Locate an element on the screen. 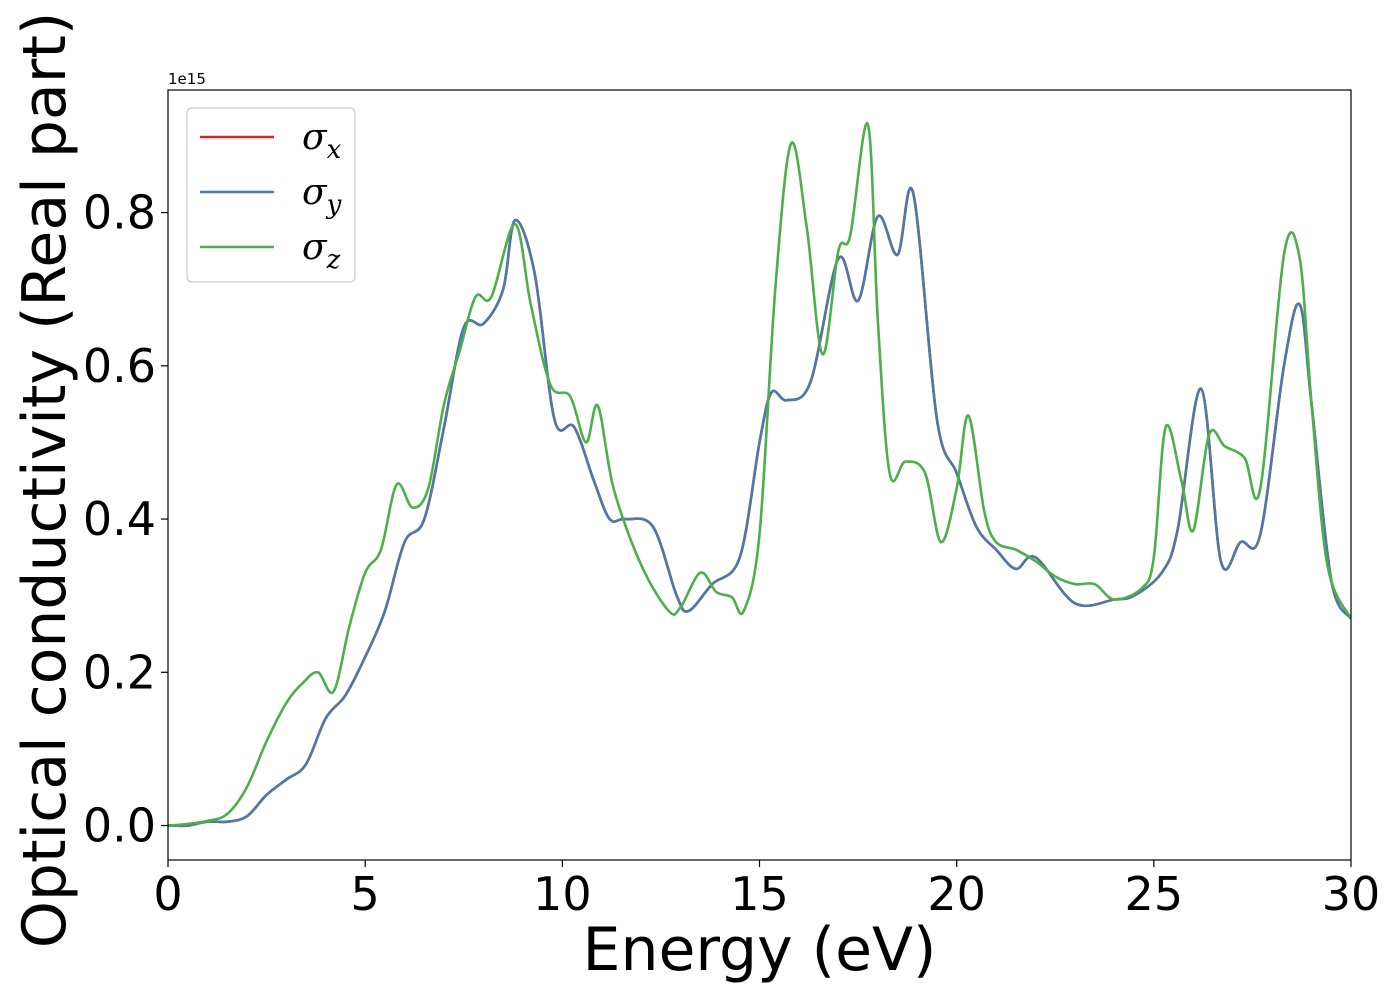 The image size is (1400, 1000). y-tick-label: 0.8 is located at coordinates (119, 213).